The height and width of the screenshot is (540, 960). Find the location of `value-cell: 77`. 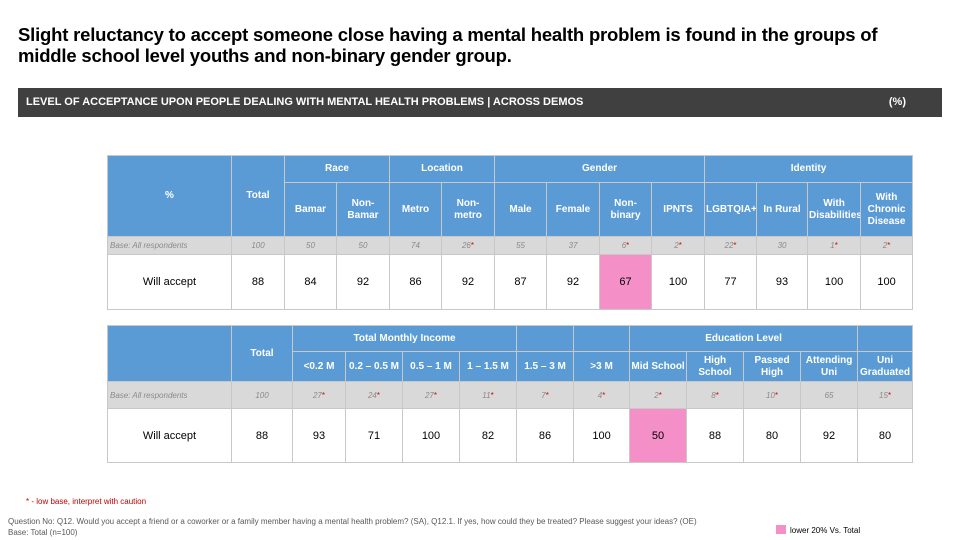

value-cell: 77 is located at coordinates (731, 282).